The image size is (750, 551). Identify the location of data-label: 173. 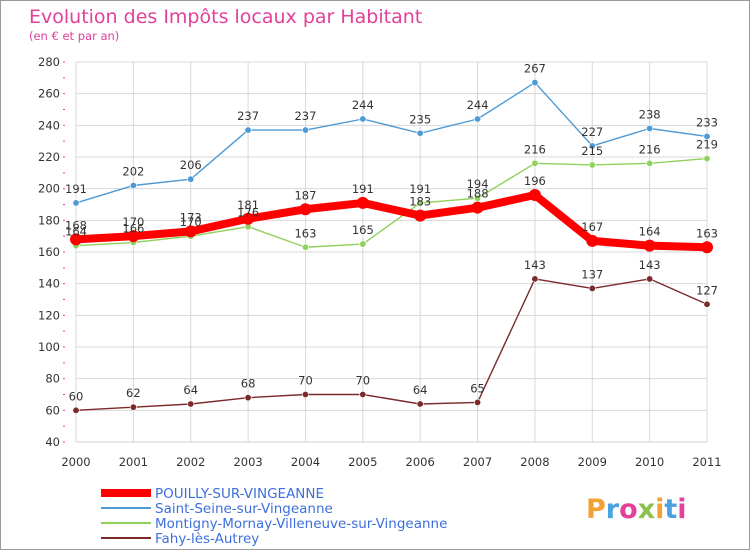
(191, 217).